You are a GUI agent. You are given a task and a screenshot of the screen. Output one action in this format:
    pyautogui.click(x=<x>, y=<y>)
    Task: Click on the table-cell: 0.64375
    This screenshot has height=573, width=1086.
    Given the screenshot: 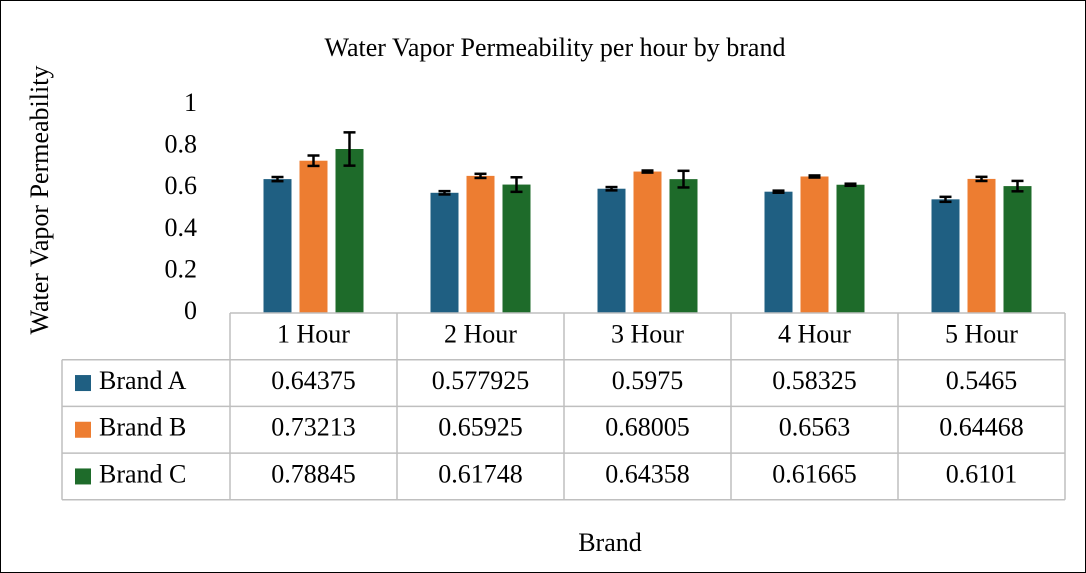 What is the action you would take?
    pyautogui.click(x=313, y=380)
    